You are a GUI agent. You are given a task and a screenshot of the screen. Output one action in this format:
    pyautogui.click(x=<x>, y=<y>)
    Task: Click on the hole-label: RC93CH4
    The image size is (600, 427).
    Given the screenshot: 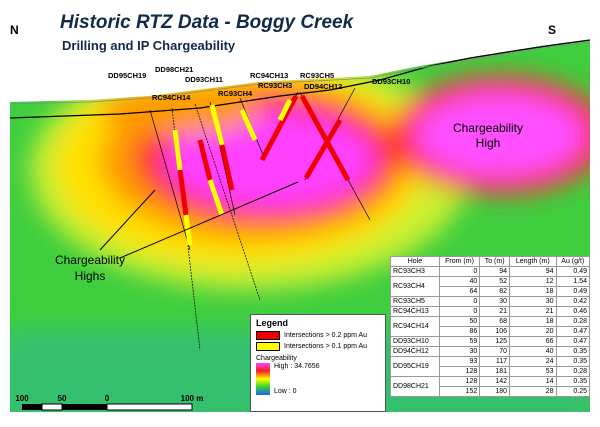 What is the action you would take?
    pyautogui.click(x=235, y=93)
    